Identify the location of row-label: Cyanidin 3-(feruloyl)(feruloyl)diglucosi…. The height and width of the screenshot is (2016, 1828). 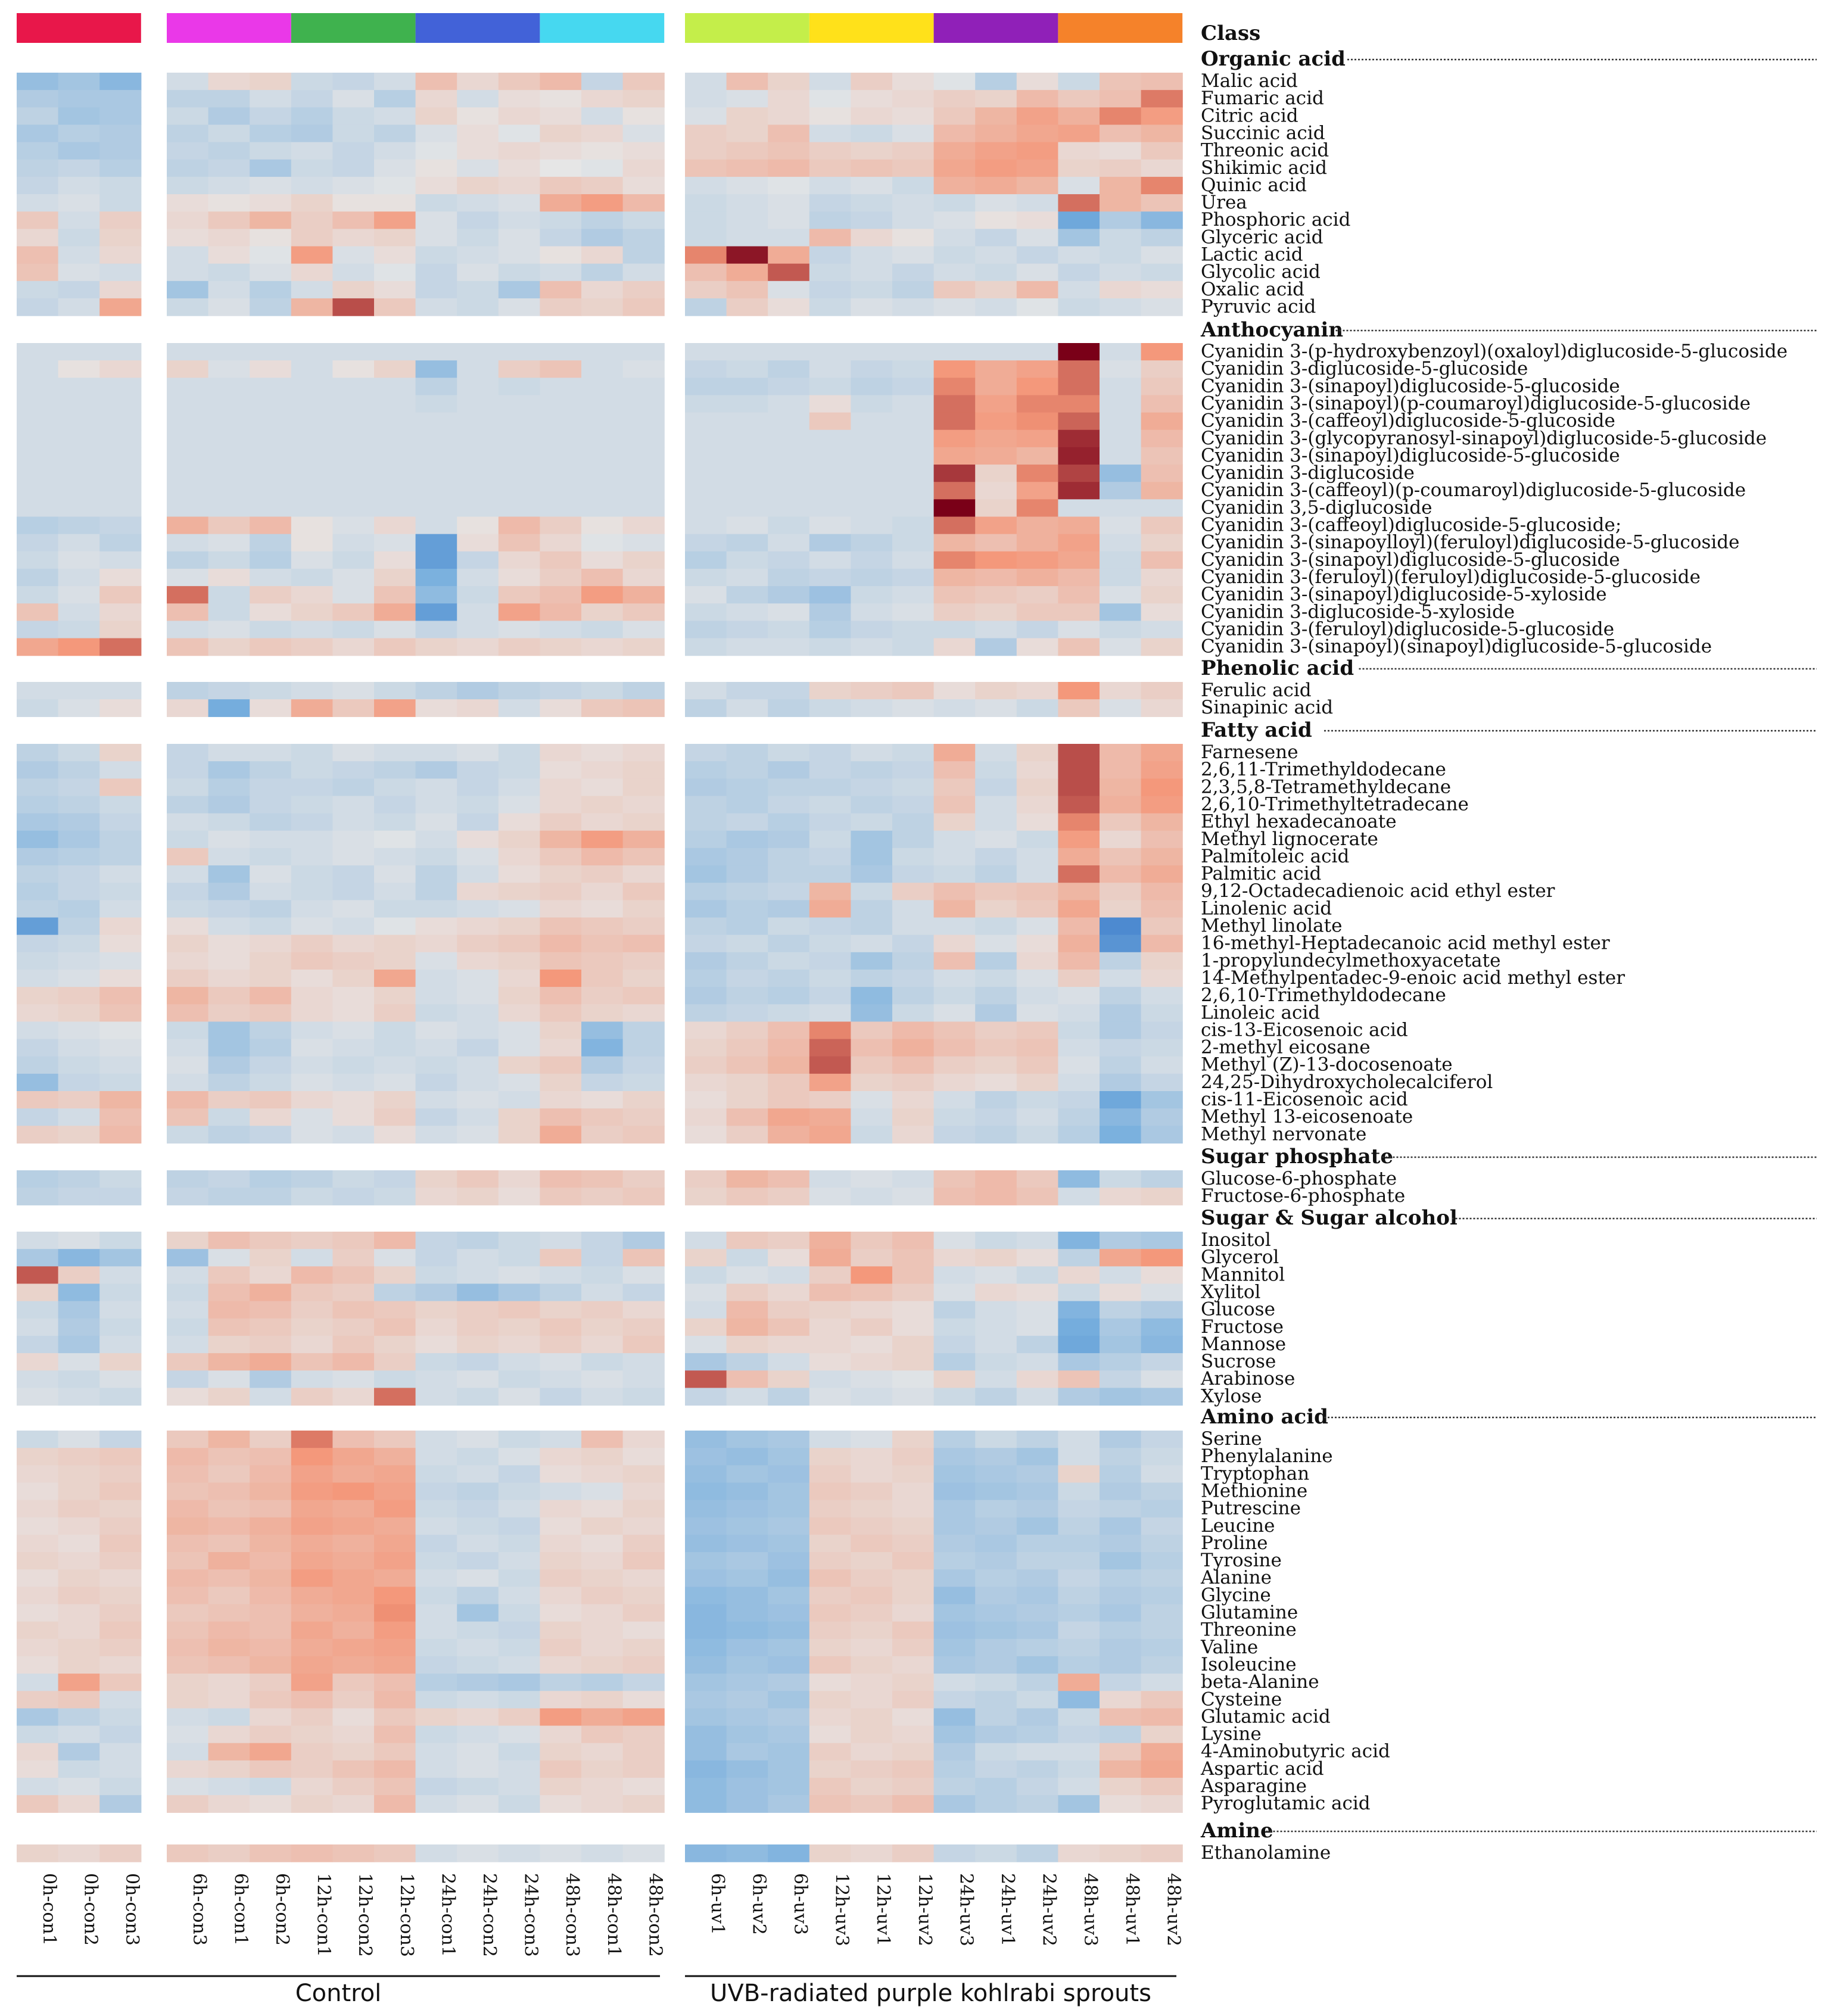
(1451, 577).